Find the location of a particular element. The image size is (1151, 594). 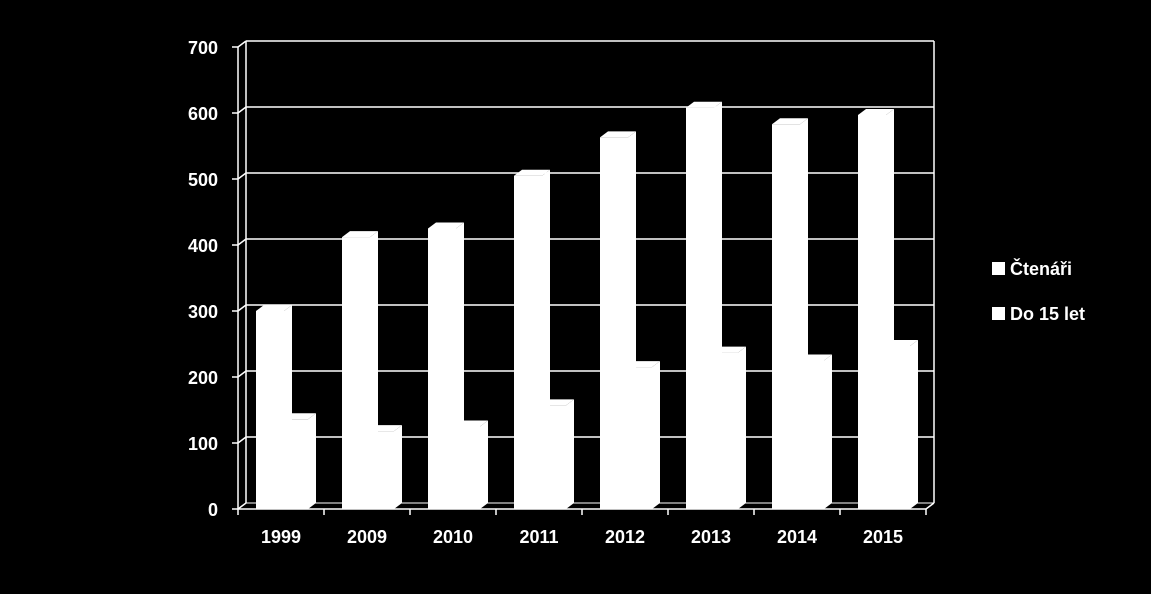

y-tick-label: 400 is located at coordinates (203, 246).